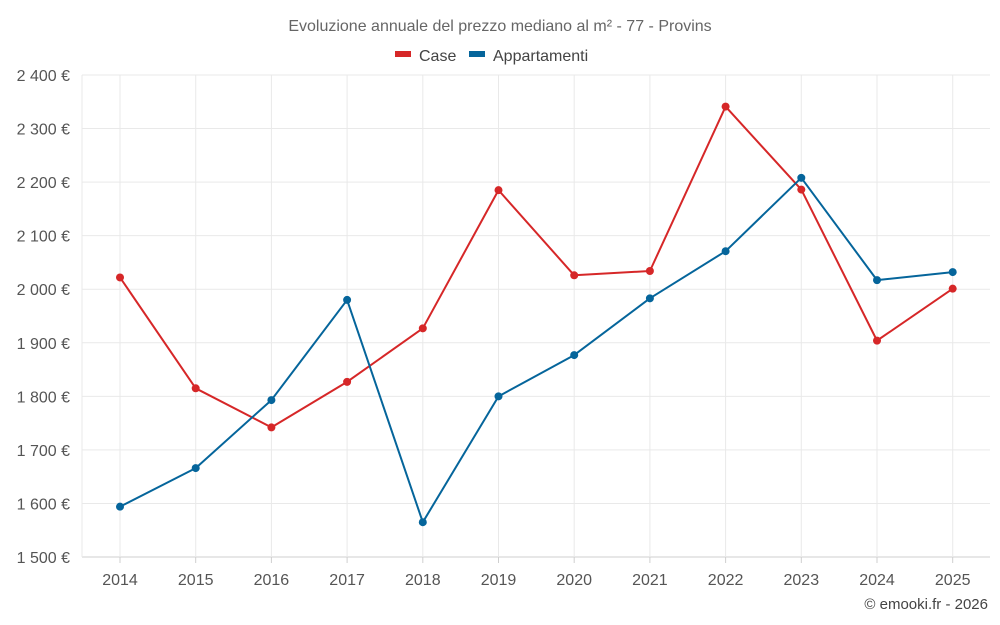  What do you see at coordinates (347, 299) in the screenshot?
I see `data-point-appartamenti-2017` at bounding box center [347, 299].